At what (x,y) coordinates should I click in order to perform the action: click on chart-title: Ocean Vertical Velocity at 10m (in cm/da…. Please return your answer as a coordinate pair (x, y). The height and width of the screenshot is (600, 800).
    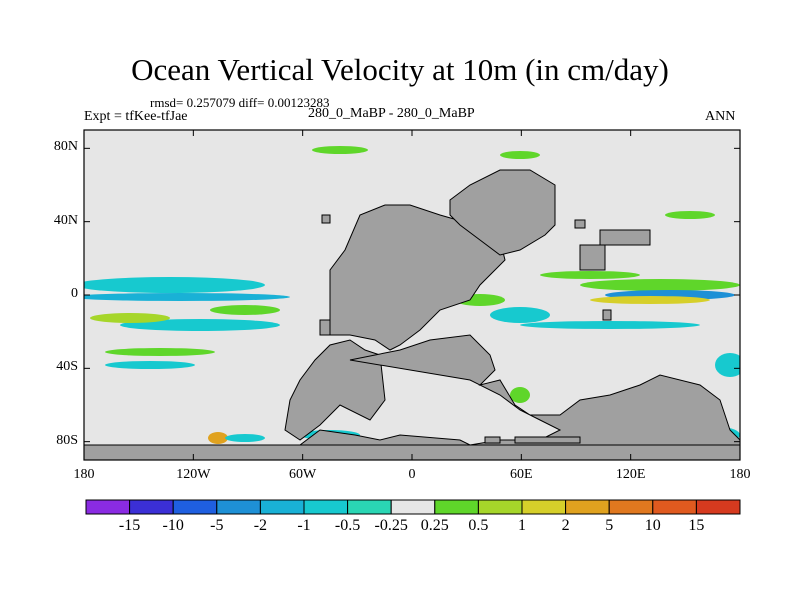
    Looking at the image, I should click on (400, 69).